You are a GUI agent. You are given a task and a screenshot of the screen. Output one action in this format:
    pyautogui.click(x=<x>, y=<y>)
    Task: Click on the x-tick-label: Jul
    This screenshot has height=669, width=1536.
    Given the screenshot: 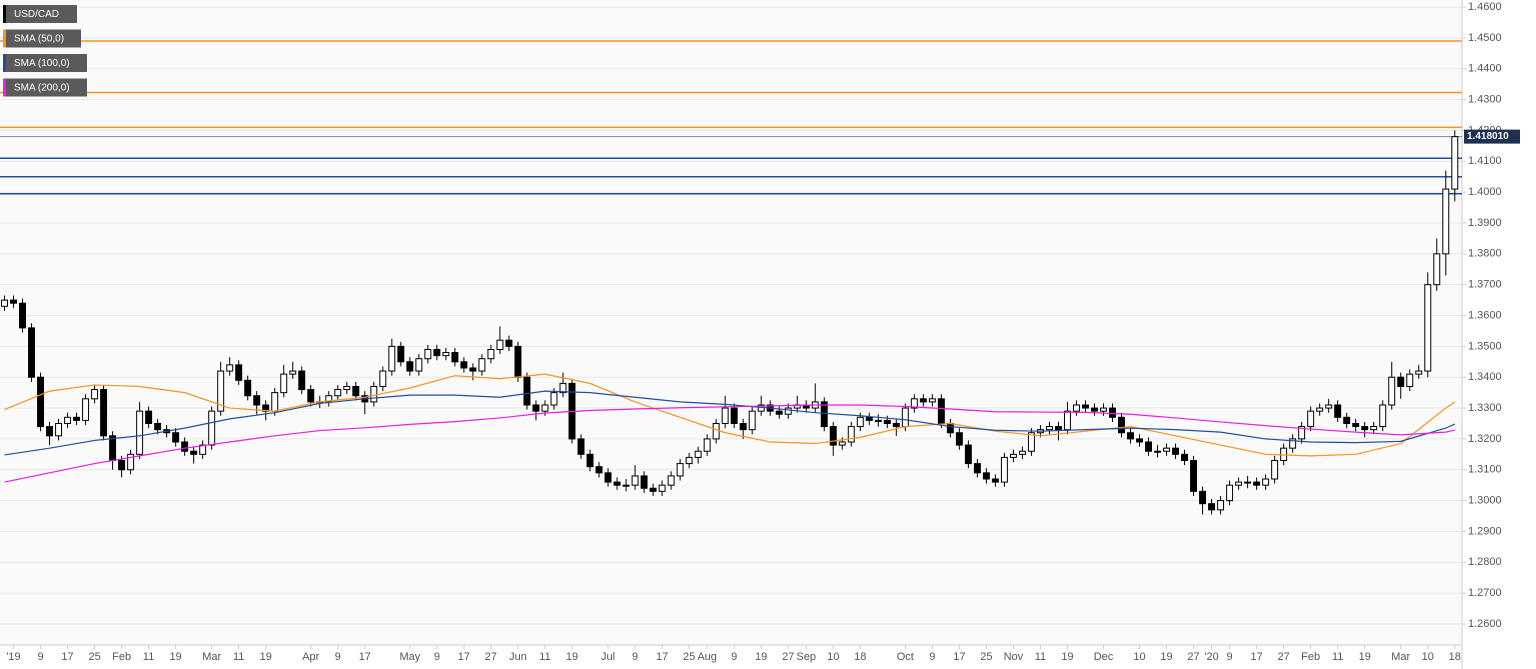 What is the action you would take?
    pyautogui.click(x=608, y=657)
    